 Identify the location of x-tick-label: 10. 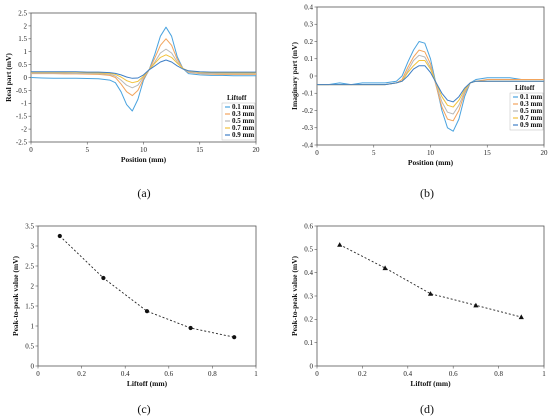
(144, 150).